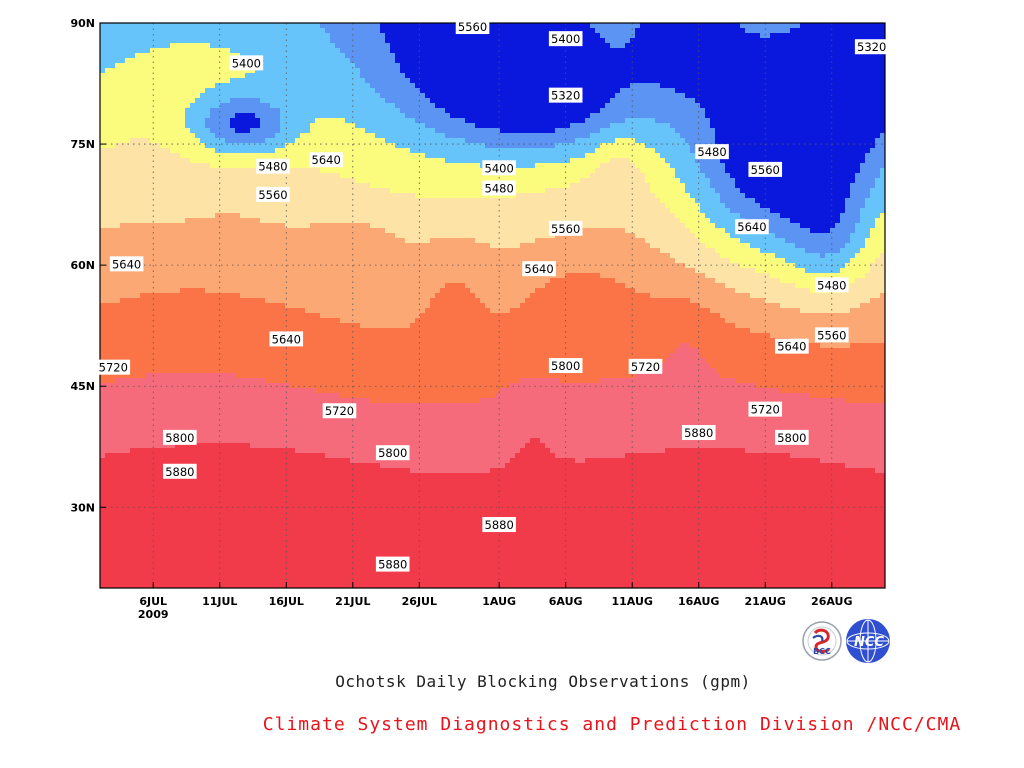 The width and height of the screenshot is (1024, 768). What do you see at coordinates (219, 601) in the screenshot?
I see `x-tick-label: 11JUL` at bounding box center [219, 601].